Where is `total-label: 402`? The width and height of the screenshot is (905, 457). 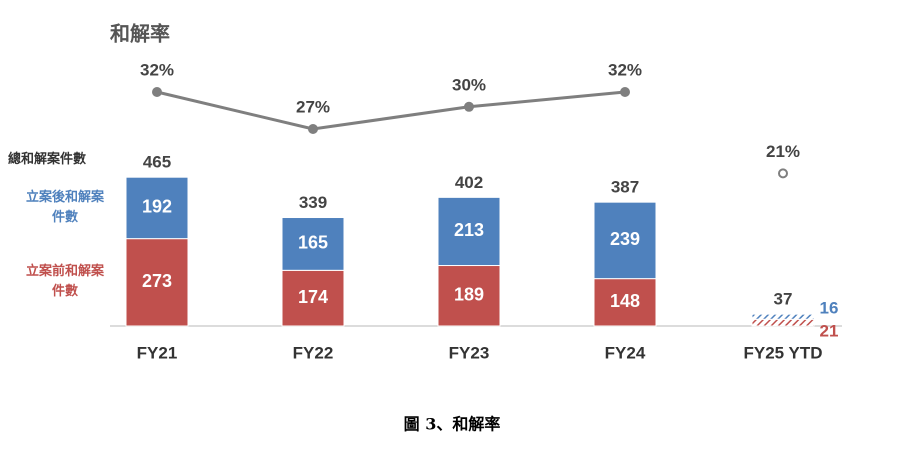
total-label: 402 is located at coordinates (469, 182).